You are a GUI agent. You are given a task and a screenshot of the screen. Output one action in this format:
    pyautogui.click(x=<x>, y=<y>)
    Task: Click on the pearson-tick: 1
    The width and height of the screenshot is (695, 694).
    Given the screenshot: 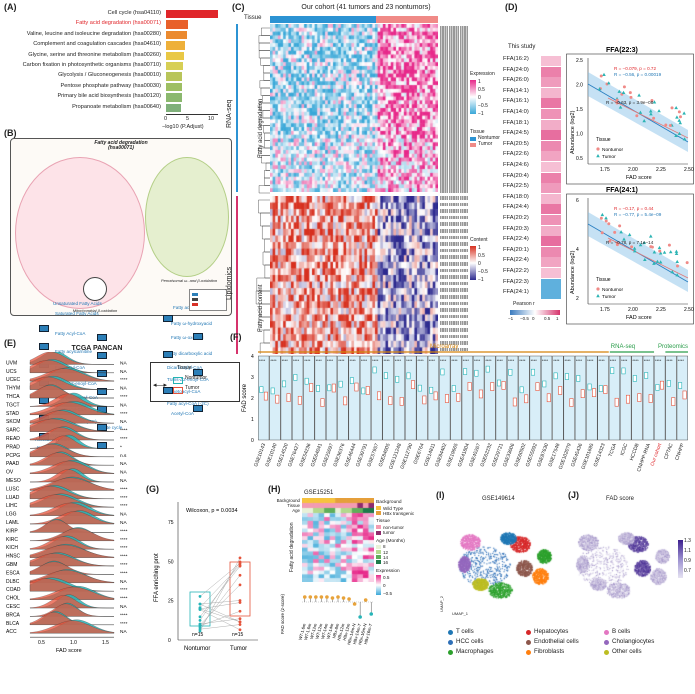 What is the action you would take?
    pyautogui.click(x=557, y=318)
    